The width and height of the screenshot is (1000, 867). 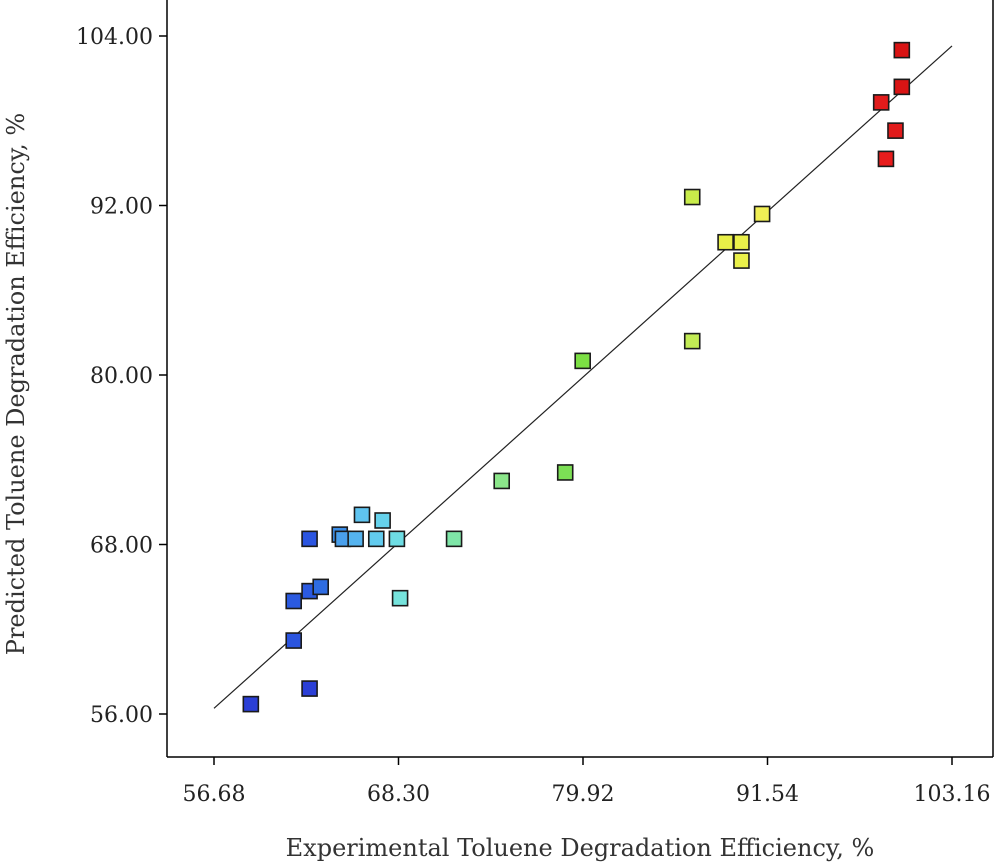 I want to click on y-tick-label: 56.00, so click(x=121, y=715).